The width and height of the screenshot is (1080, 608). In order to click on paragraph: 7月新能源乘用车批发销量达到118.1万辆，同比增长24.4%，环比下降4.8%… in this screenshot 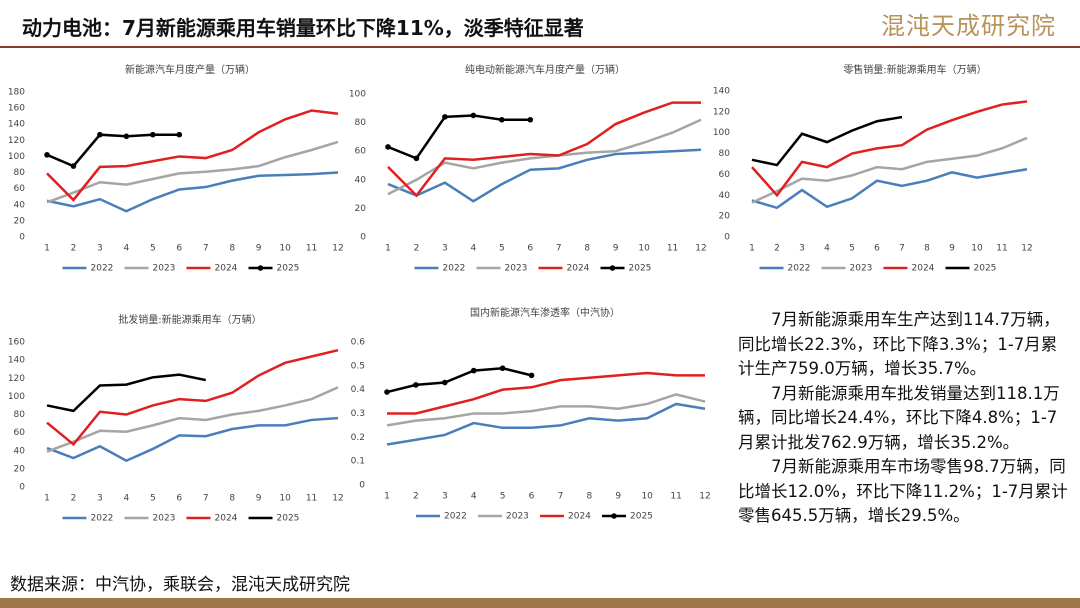, I will do `click(899, 417)`.